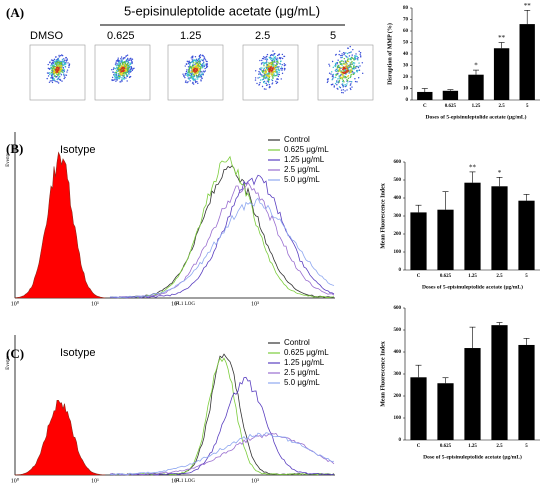 The width and height of the screenshot is (550, 486). I want to click on y-tick-label: 70, so click(406, 20).